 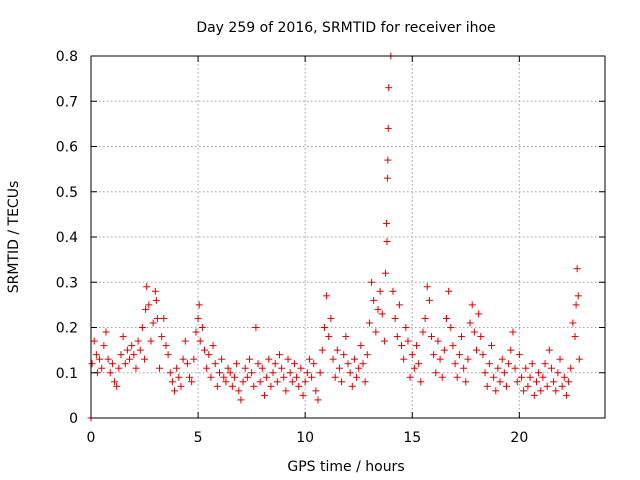 What do you see at coordinates (67, 238) in the screenshot?
I see `y-tick-label: 0.4` at bounding box center [67, 238].